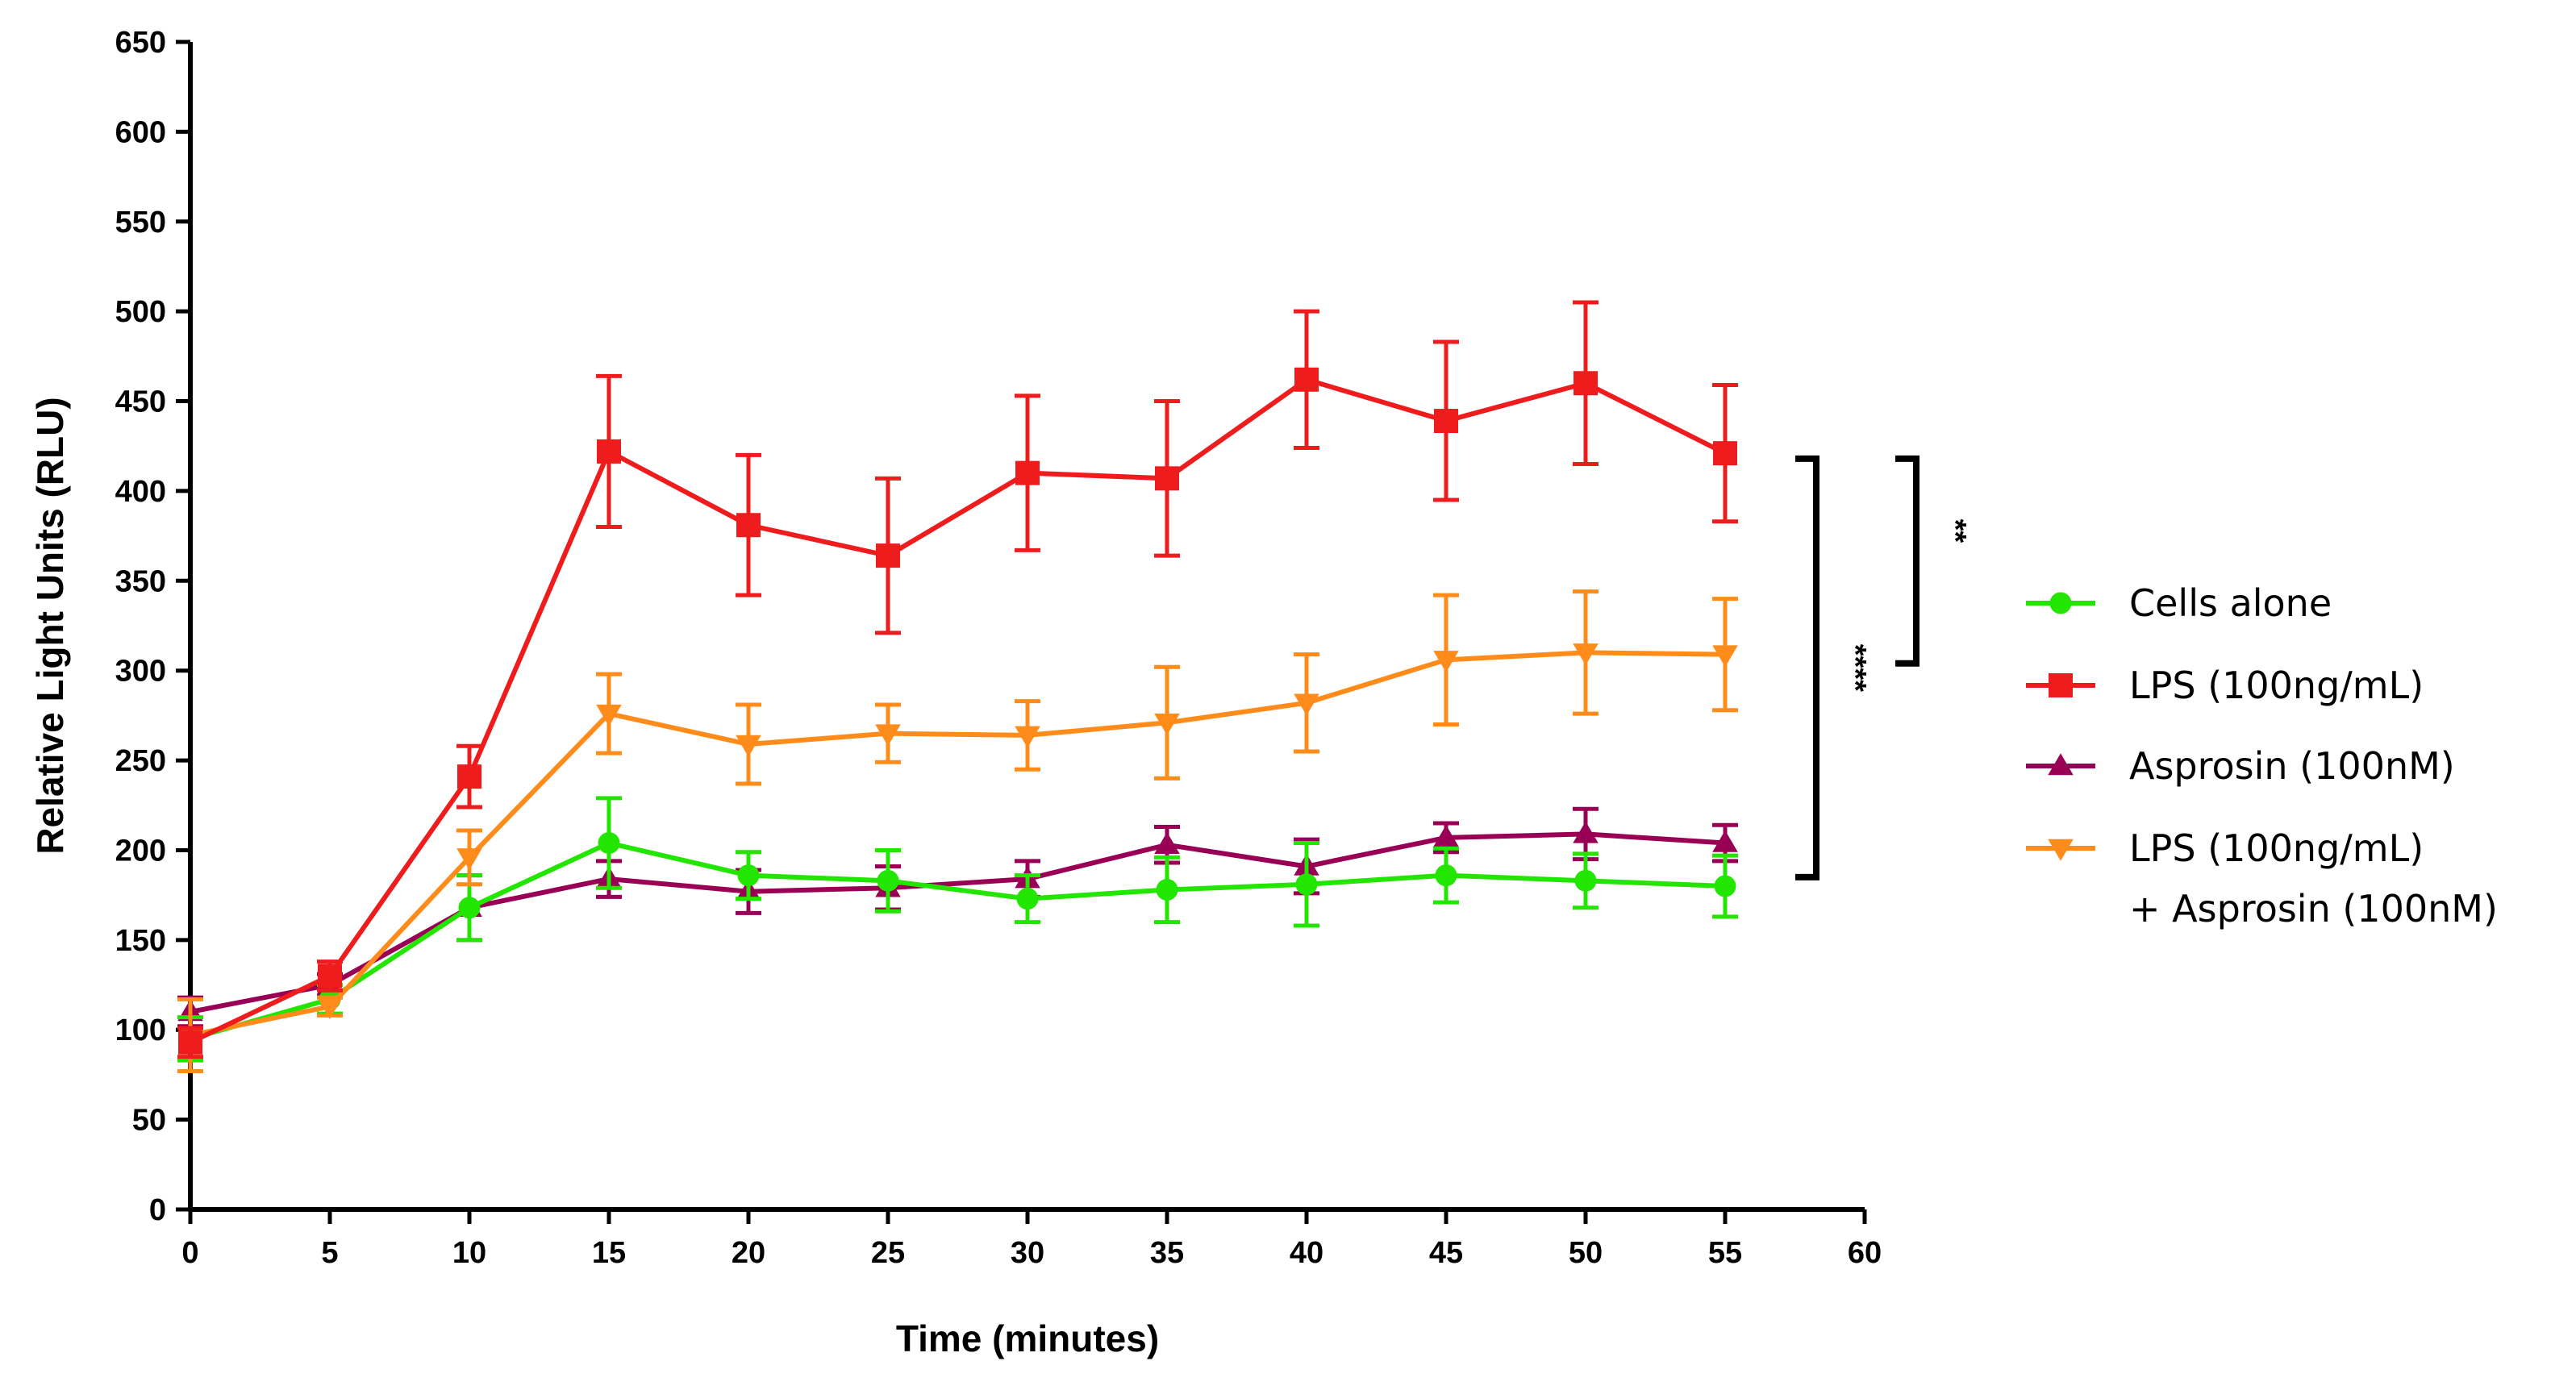  What do you see at coordinates (140, 761) in the screenshot?
I see `y-tick-label: 250` at bounding box center [140, 761].